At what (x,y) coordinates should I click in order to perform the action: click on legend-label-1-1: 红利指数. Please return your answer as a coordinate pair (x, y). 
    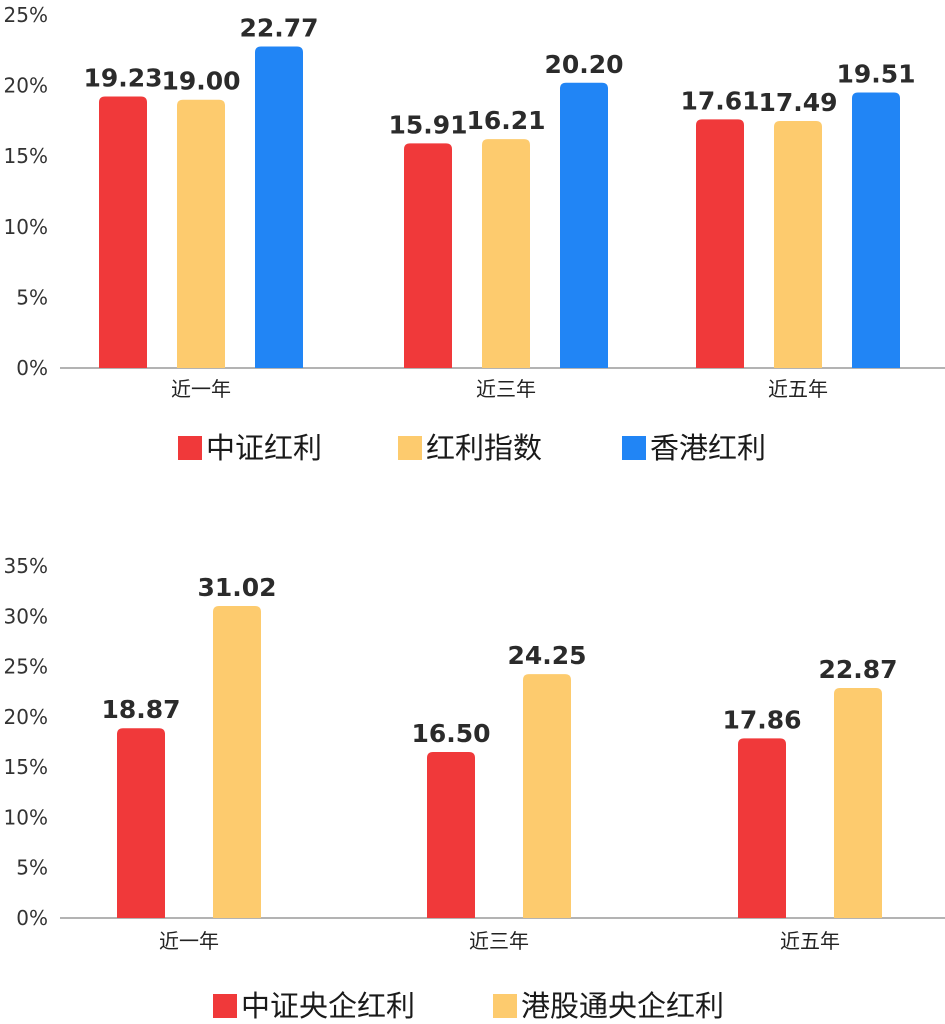
    Looking at the image, I should click on (484, 448).